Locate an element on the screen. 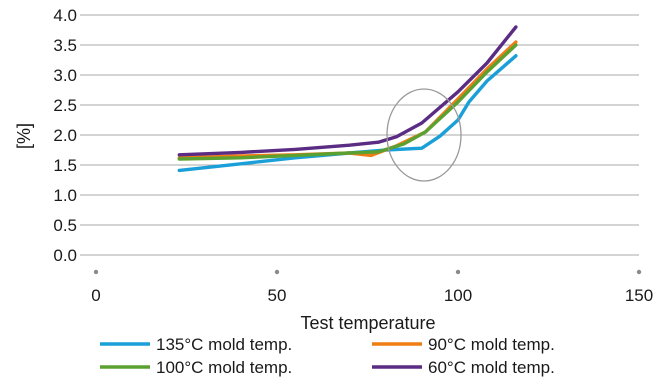 This screenshot has width=672, height=387. y-axis-label: [%] is located at coordinates (24, 136).